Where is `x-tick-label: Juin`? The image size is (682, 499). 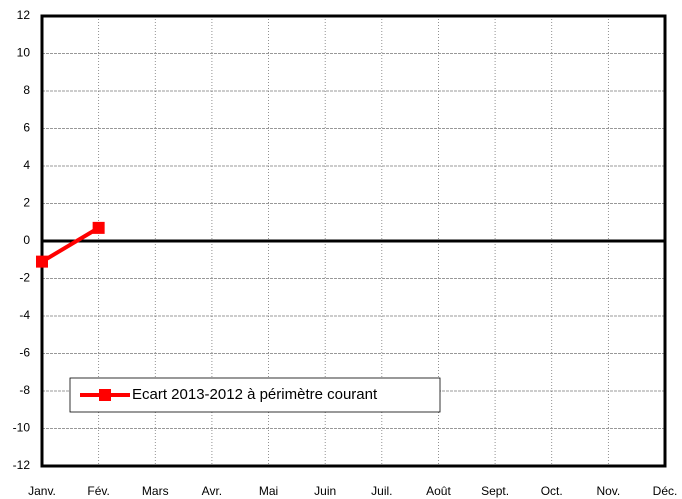 x-tick-label: Juin is located at coordinates (325, 491).